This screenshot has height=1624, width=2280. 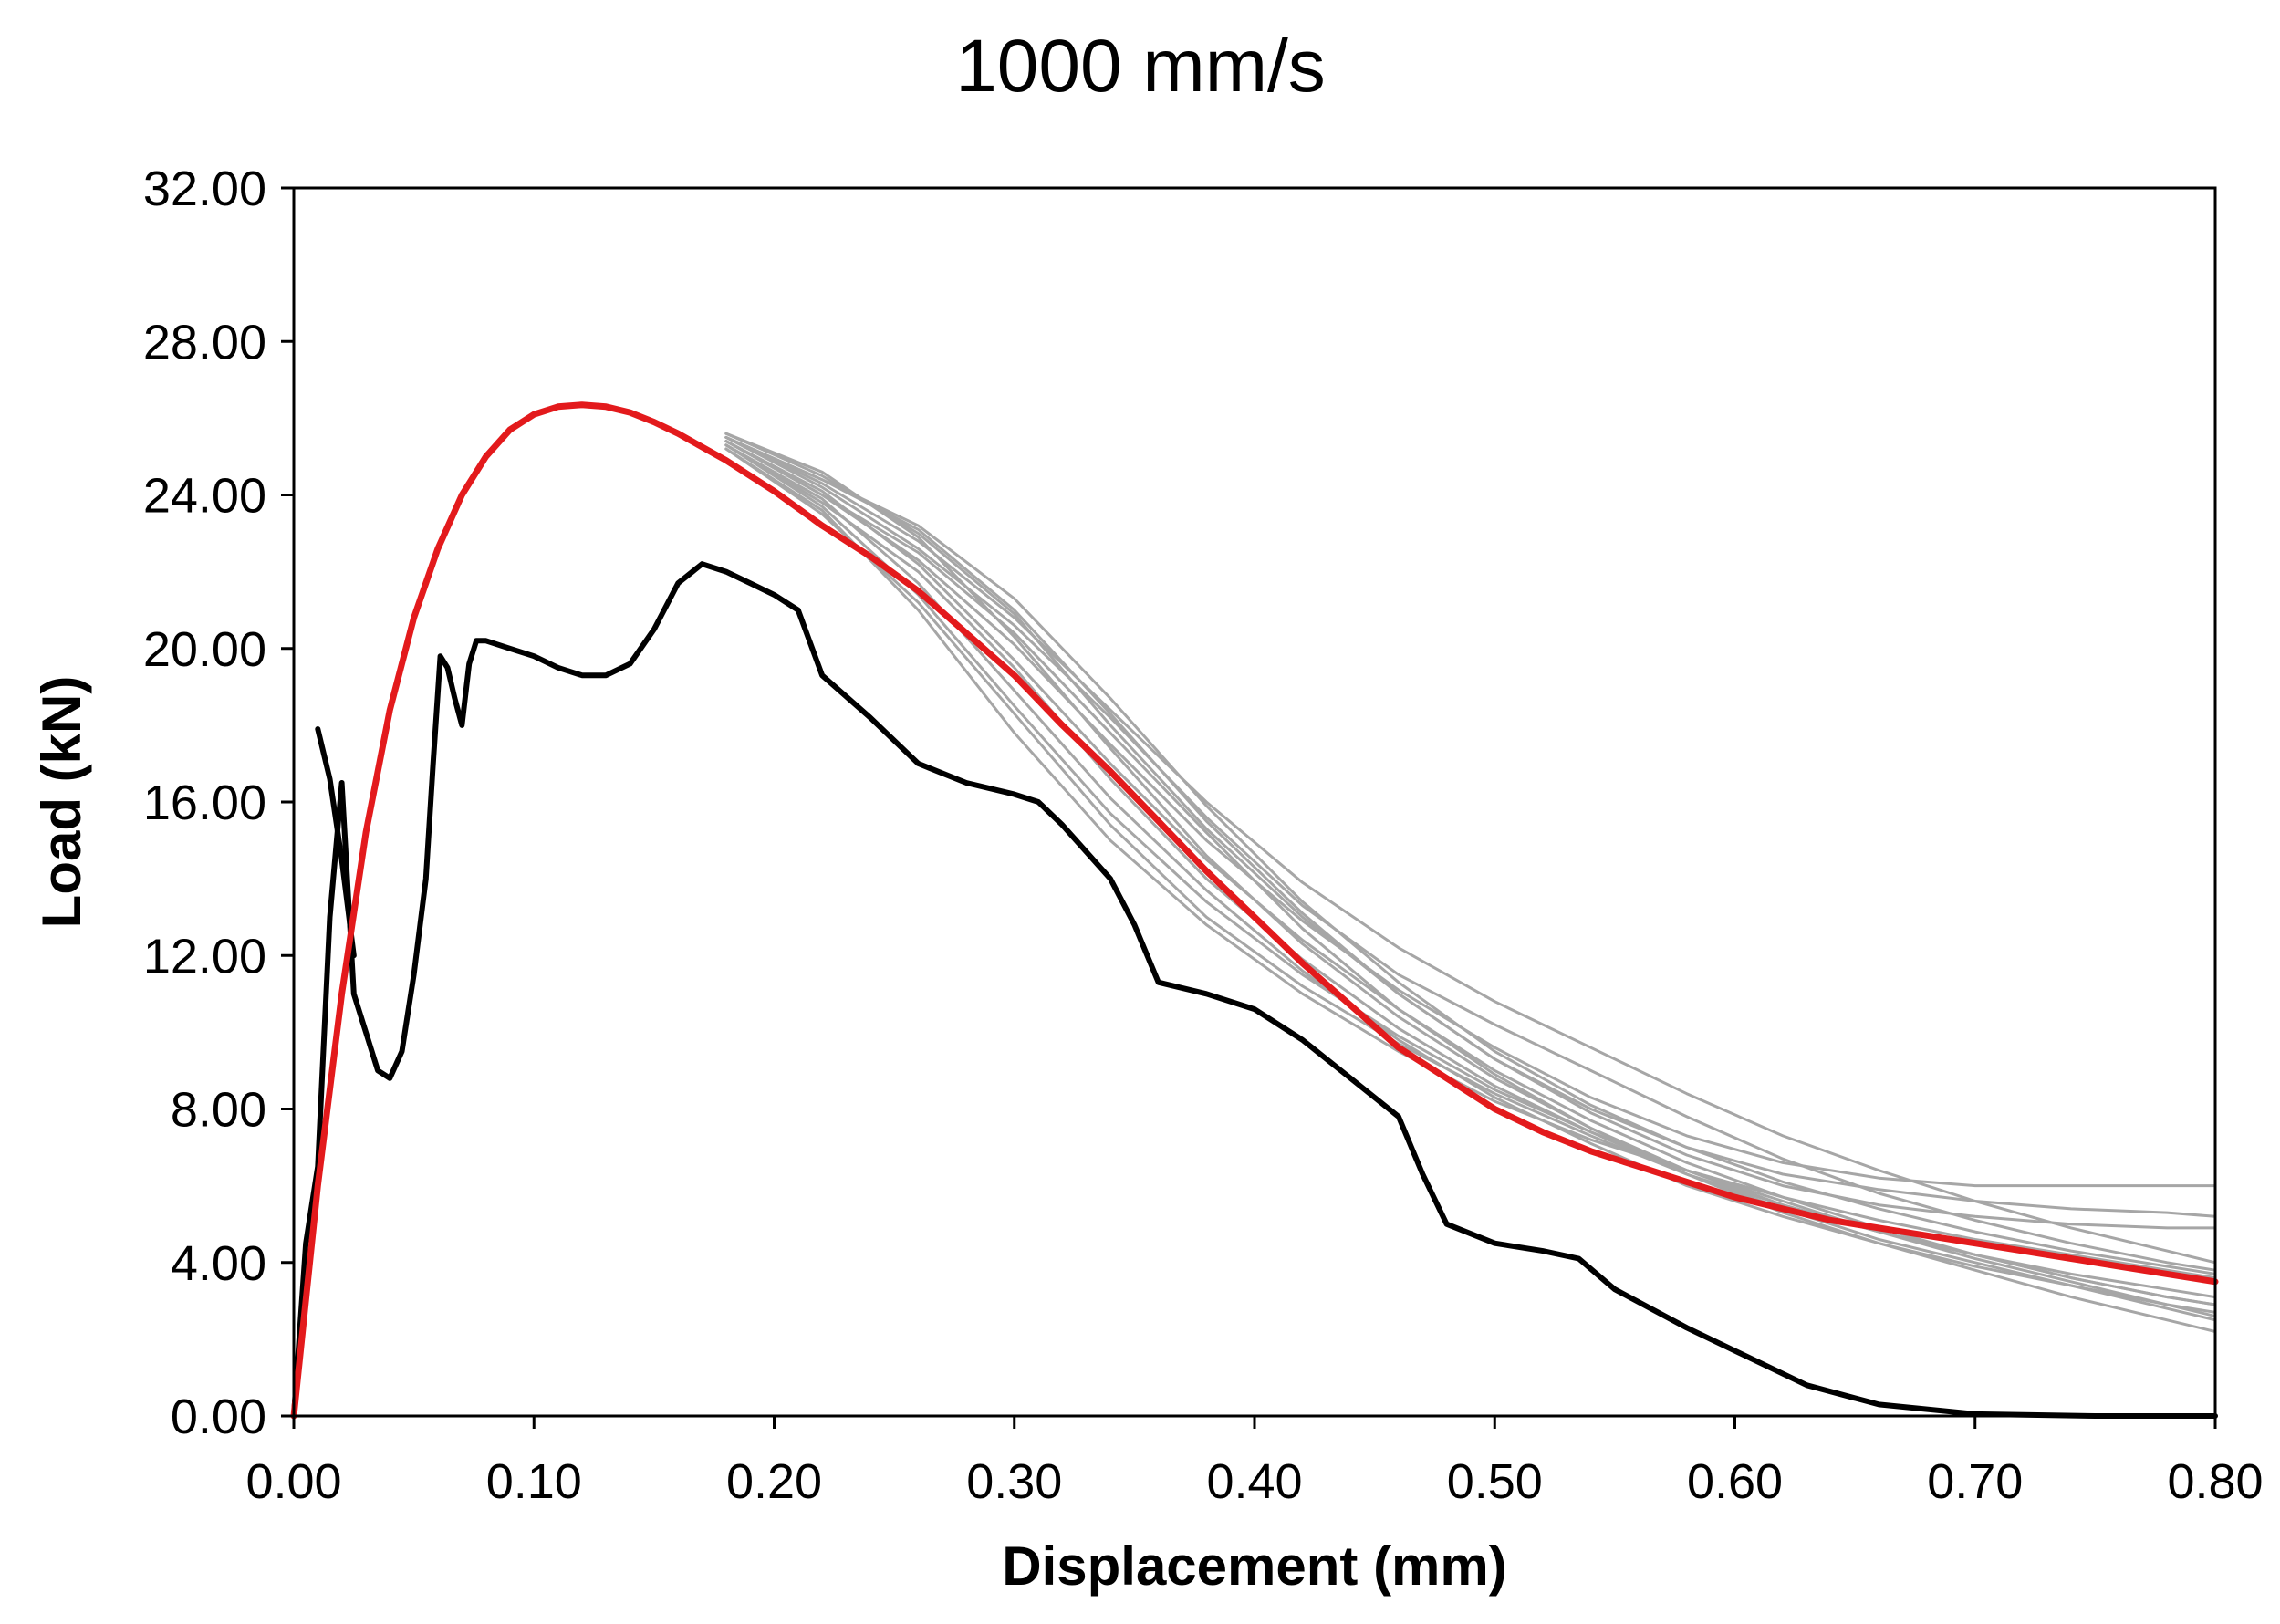 I want to click on x-tick-label: 0.10, so click(x=534, y=1481).